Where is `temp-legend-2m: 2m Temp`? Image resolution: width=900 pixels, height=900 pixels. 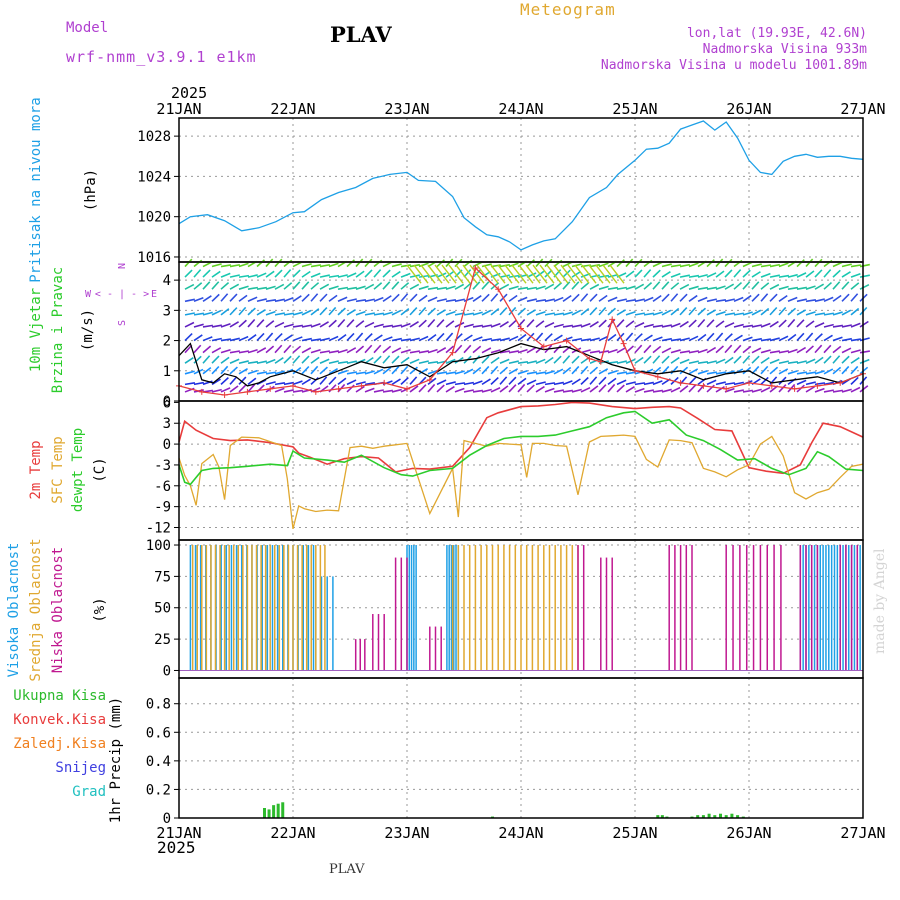
temp-legend-2m: 2m Temp is located at coordinates (36, 469).